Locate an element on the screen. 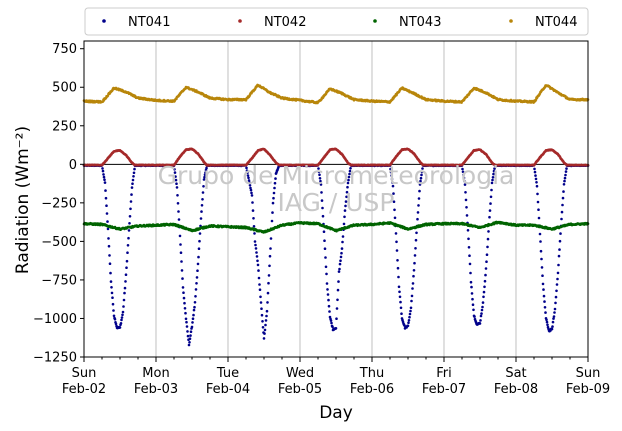 The height and width of the screenshot is (431, 622). x-tick-label-day: Fri is located at coordinates (444, 373).